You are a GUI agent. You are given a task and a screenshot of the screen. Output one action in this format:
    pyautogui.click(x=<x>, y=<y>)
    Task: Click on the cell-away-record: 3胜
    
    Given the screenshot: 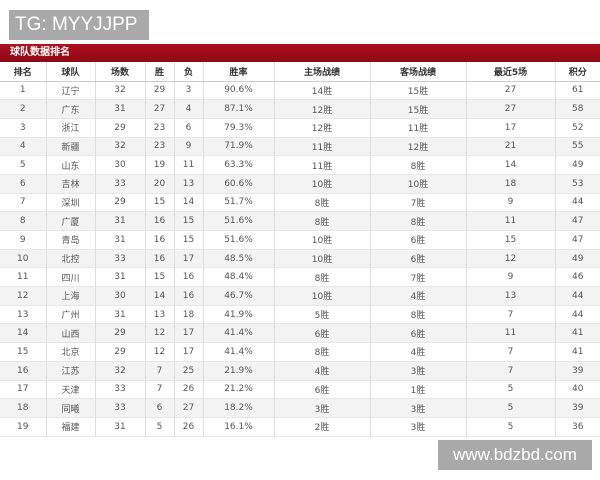 What is the action you would take?
    pyautogui.click(x=417, y=408)
    